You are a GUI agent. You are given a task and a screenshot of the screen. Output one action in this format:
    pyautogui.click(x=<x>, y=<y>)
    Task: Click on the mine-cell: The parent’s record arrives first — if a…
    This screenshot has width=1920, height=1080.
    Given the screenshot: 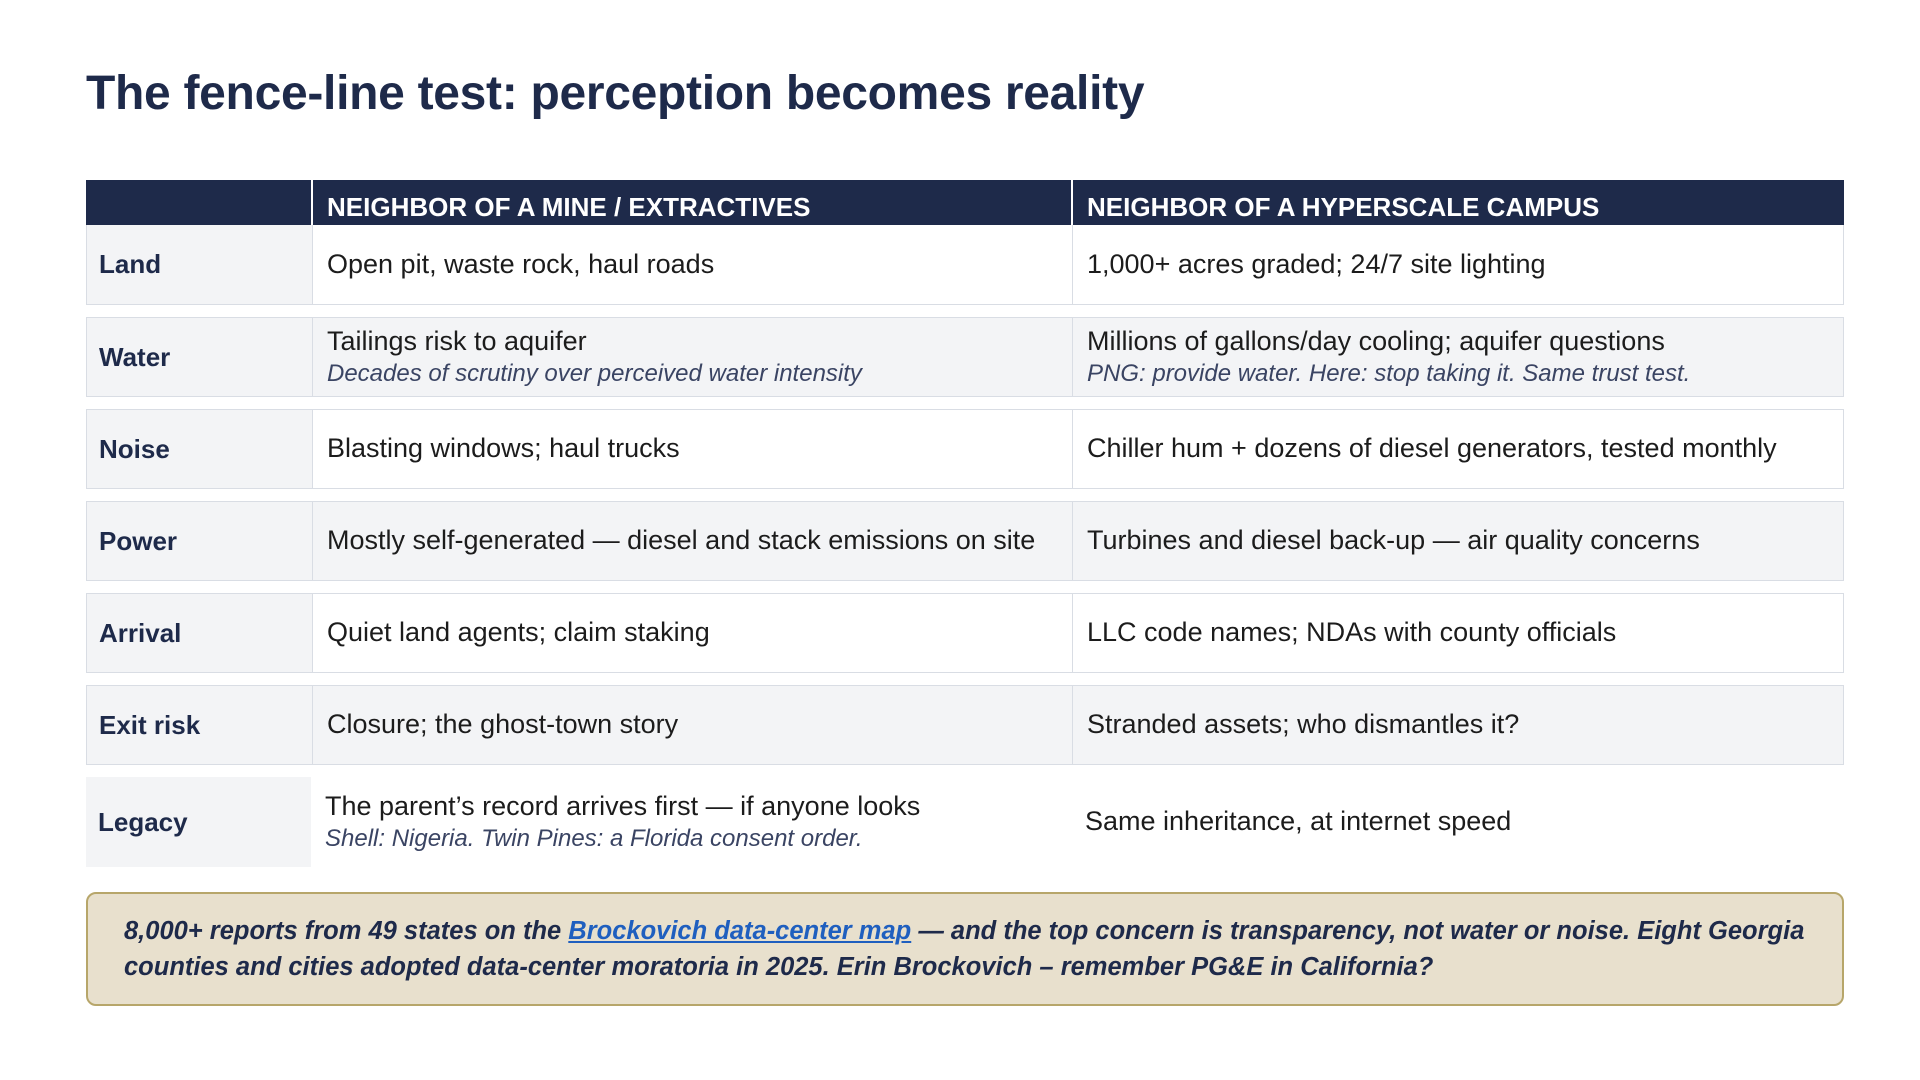 What is the action you would take?
    pyautogui.click(x=691, y=822)
    